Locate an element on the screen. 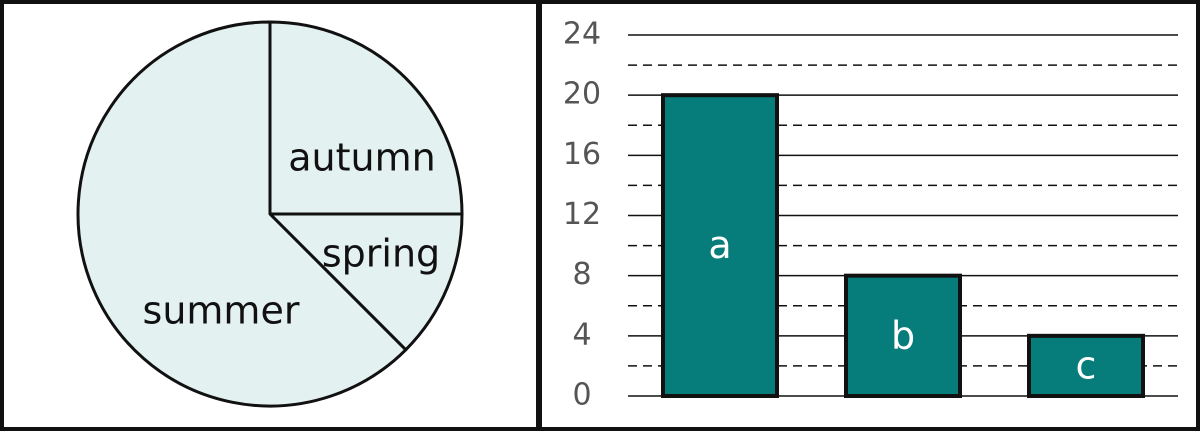  y-tick-label: 4 is located at coordinates (581, 334).